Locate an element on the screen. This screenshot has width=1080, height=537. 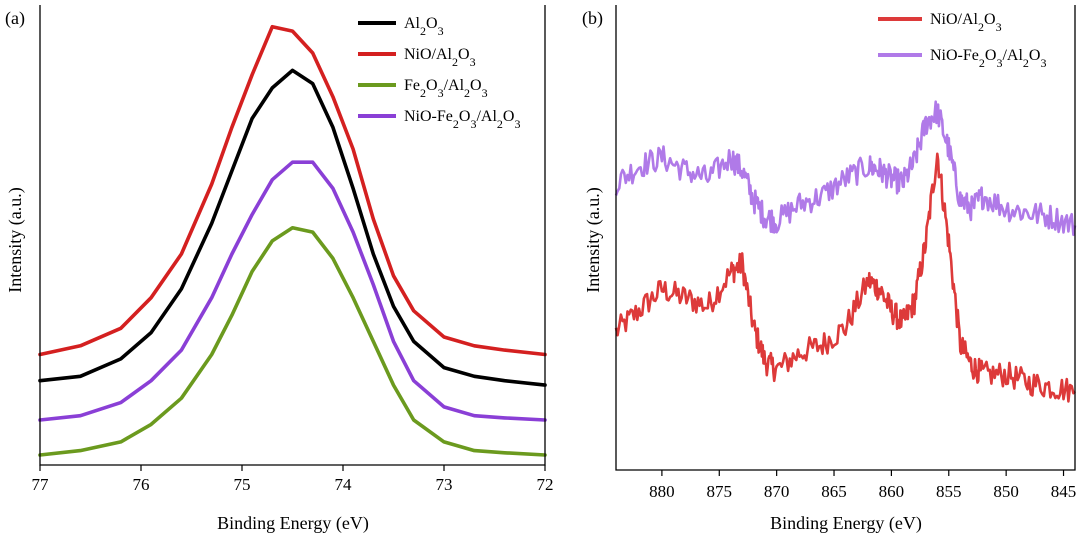
x-tick-label: 75 is located at coordinates (242, 484).